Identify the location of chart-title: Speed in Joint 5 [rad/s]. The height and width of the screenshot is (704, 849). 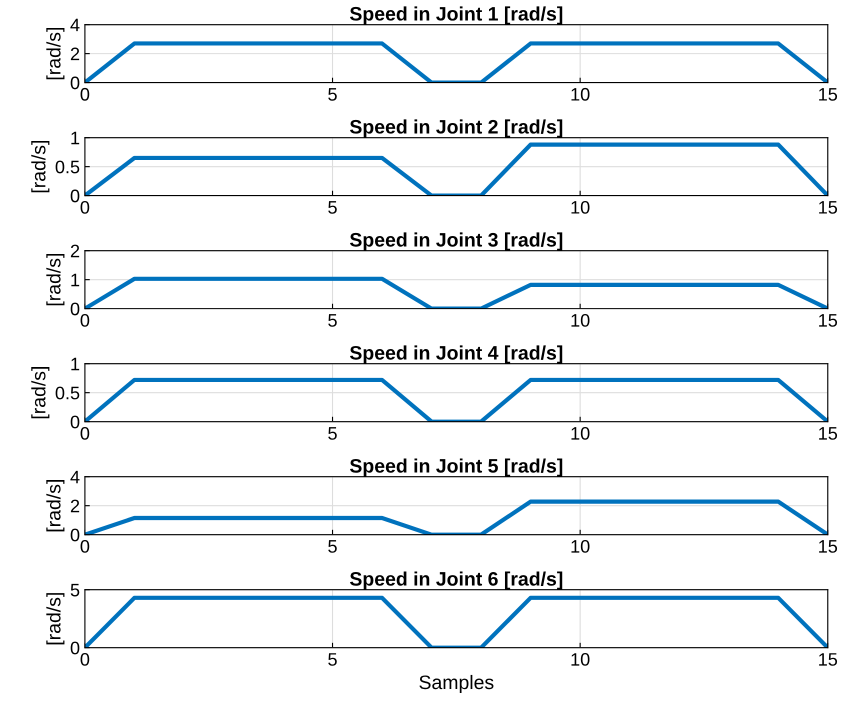
(456, 467).